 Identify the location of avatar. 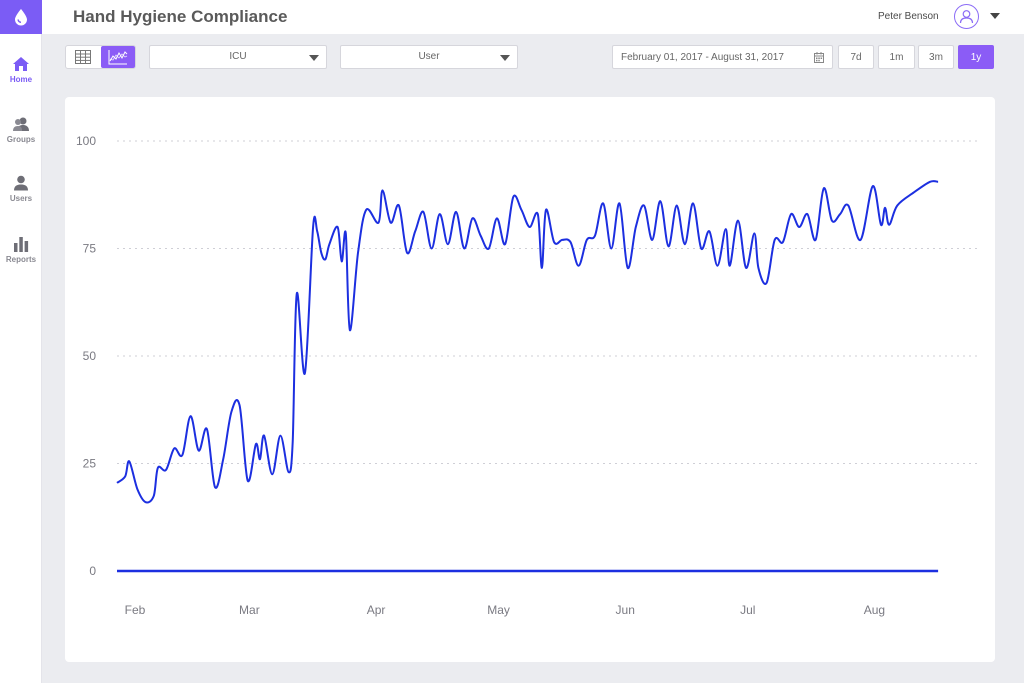
(966, 16).